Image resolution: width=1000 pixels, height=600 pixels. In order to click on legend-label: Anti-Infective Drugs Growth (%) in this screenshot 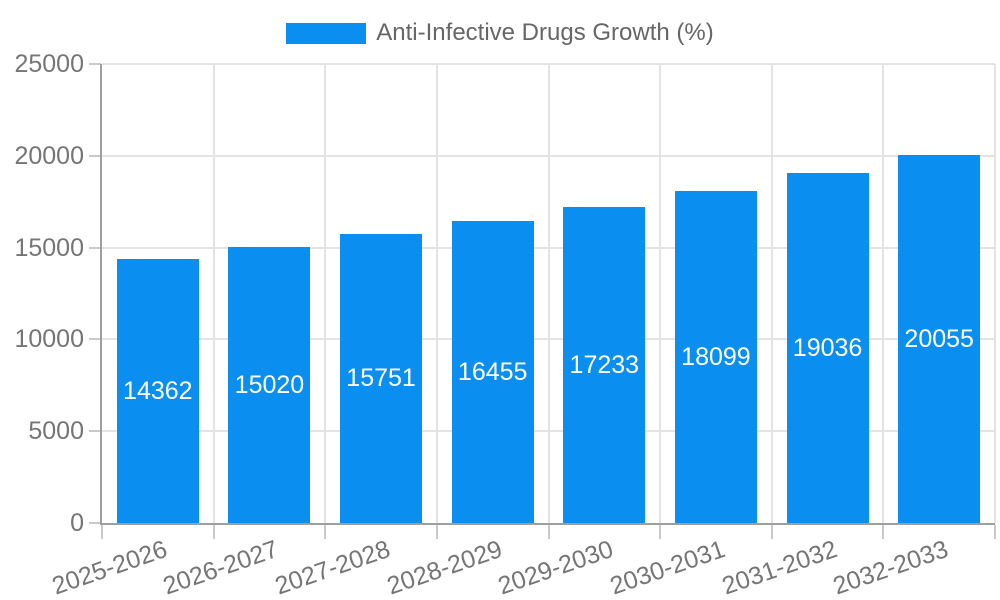, I will do `click(545, 32)`.